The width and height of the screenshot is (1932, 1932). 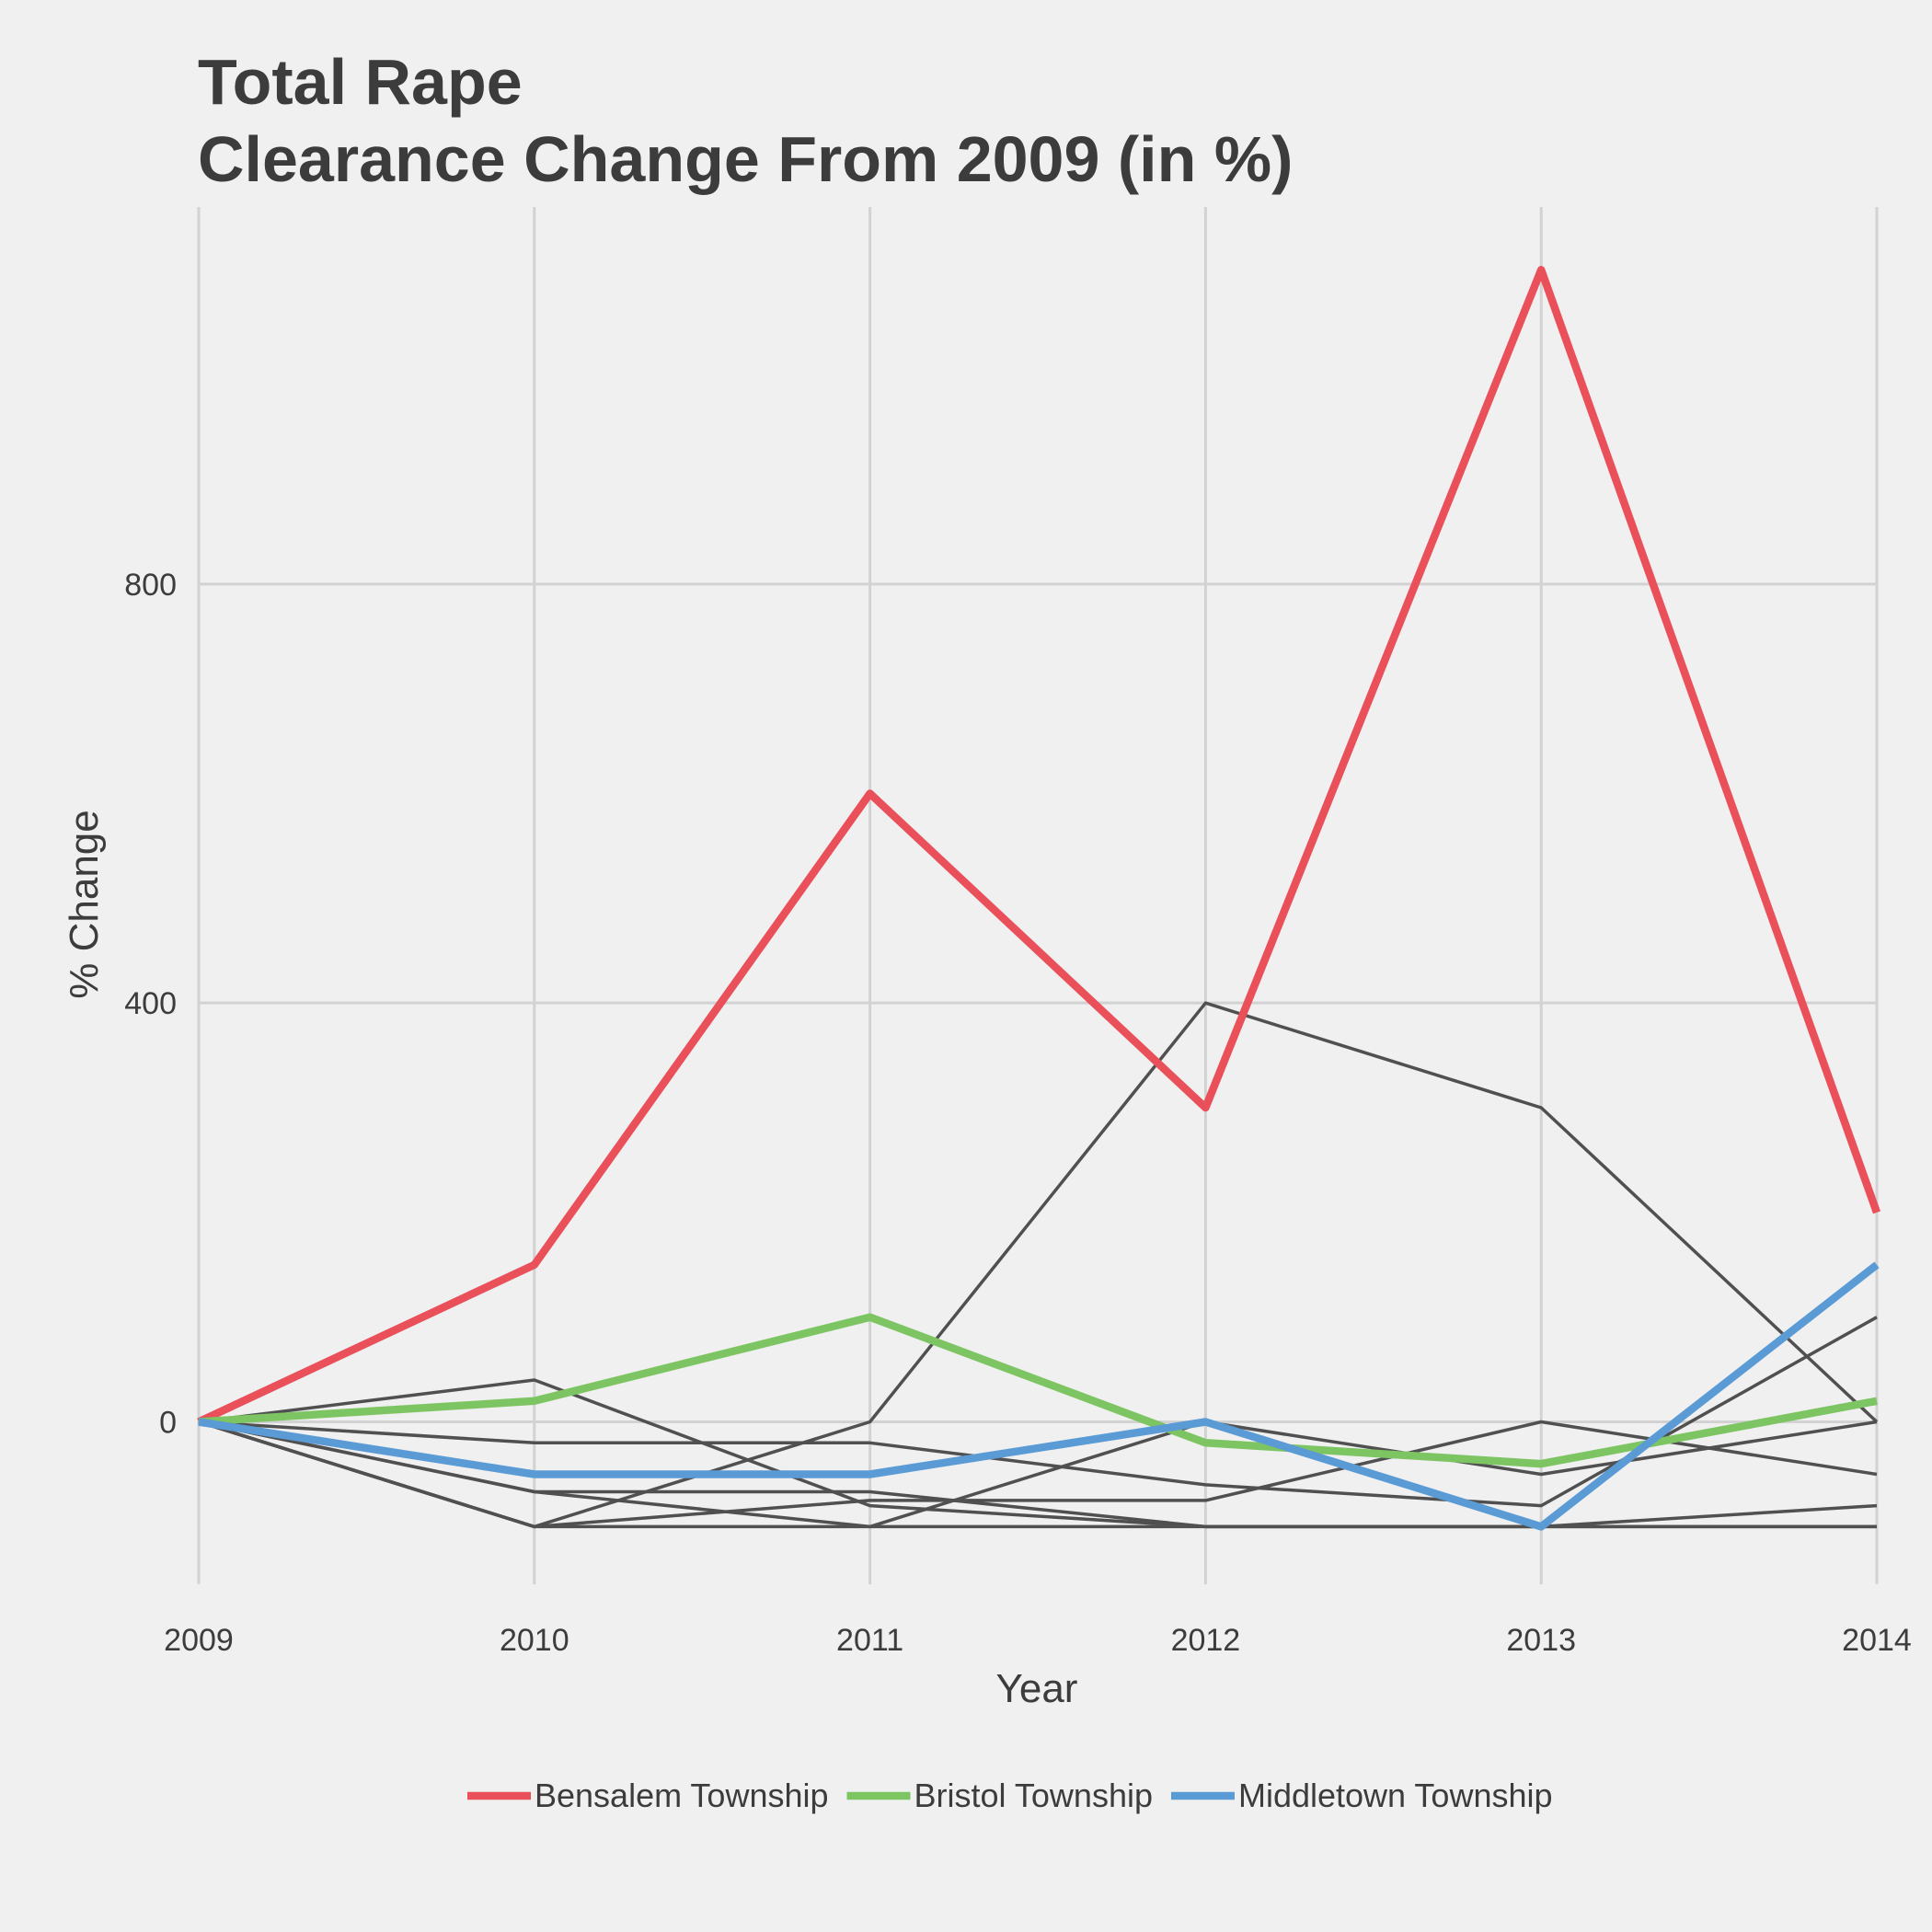 What do you see at coordinates (1033, 1795) in the screenshot?
I see `legend-label-bristol-township: Bristol Township` at bounding box center [1033, 1795].